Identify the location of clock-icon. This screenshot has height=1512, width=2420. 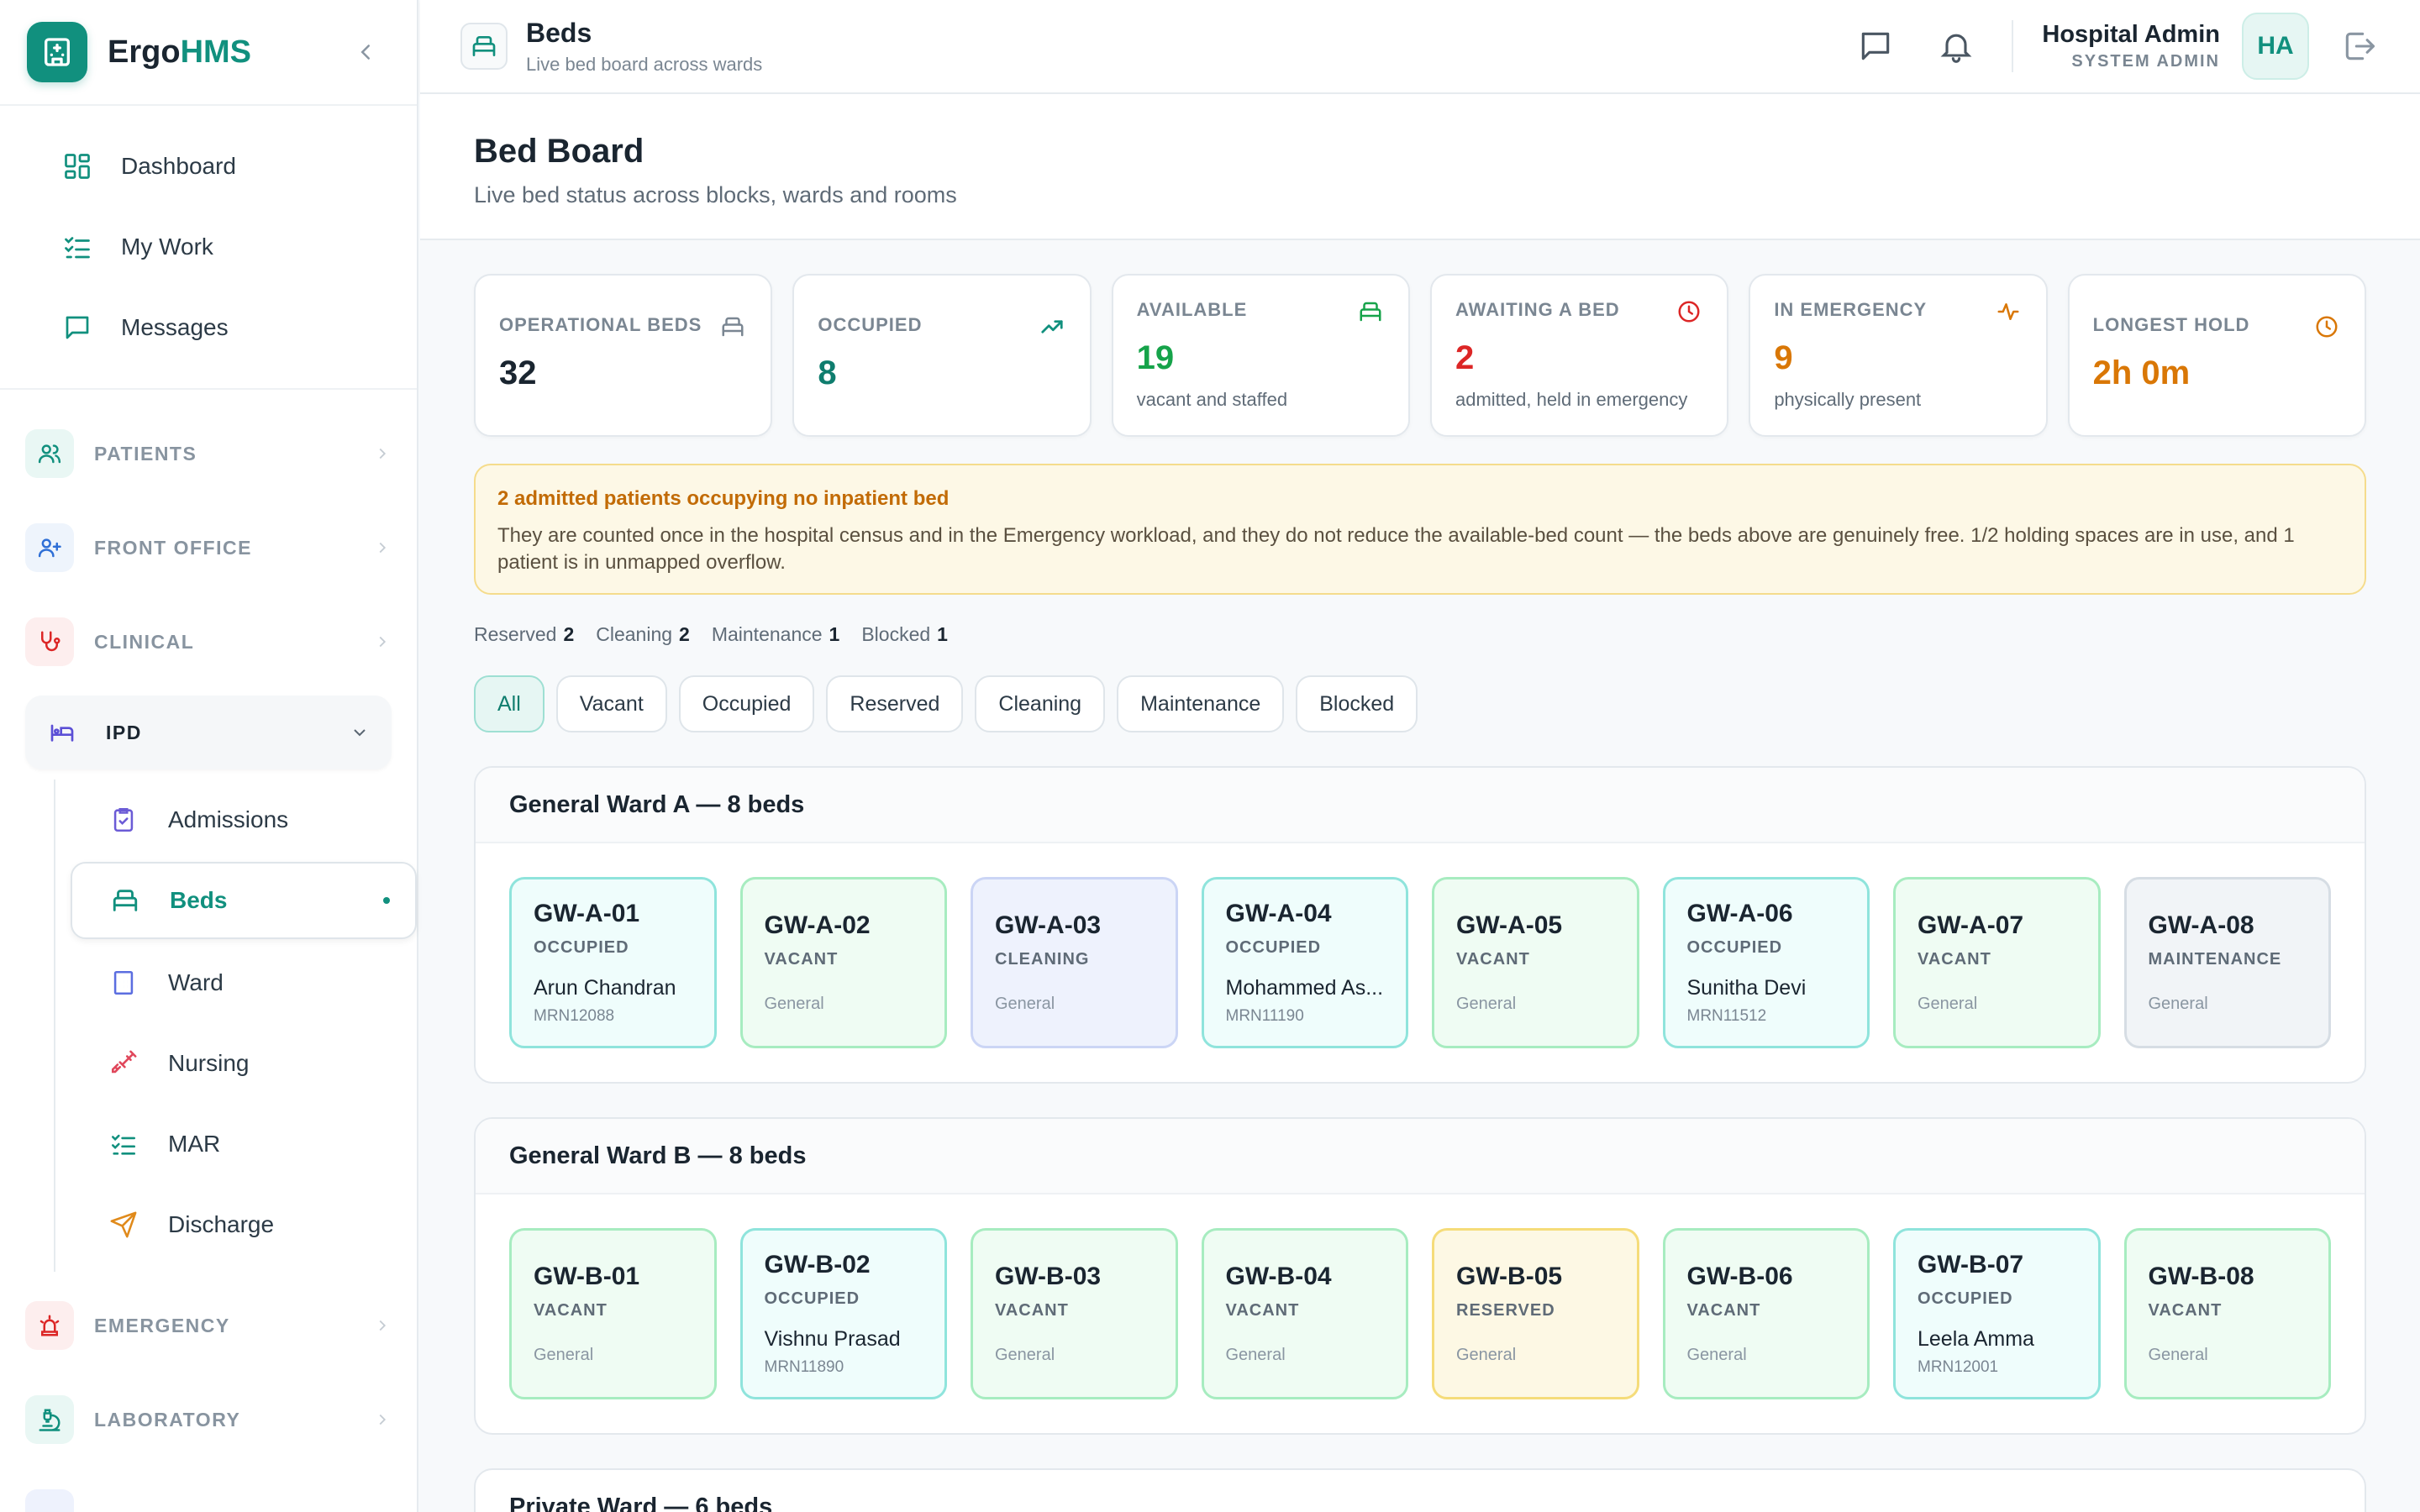
(1689, 311).